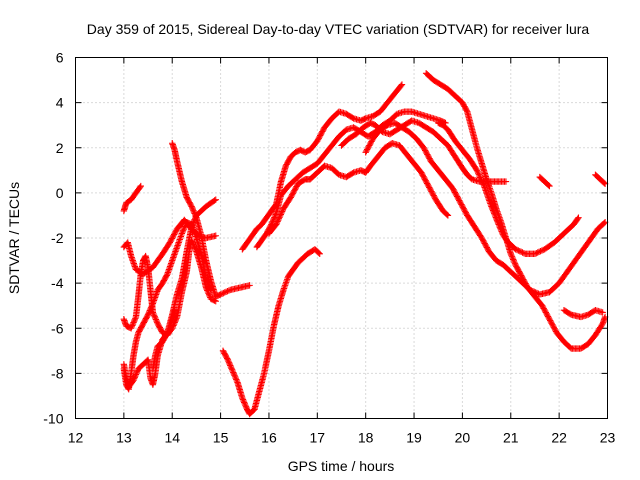  Describe the element at coordinates (583, 314) in the screenshot. I see `series-s17` at that location.